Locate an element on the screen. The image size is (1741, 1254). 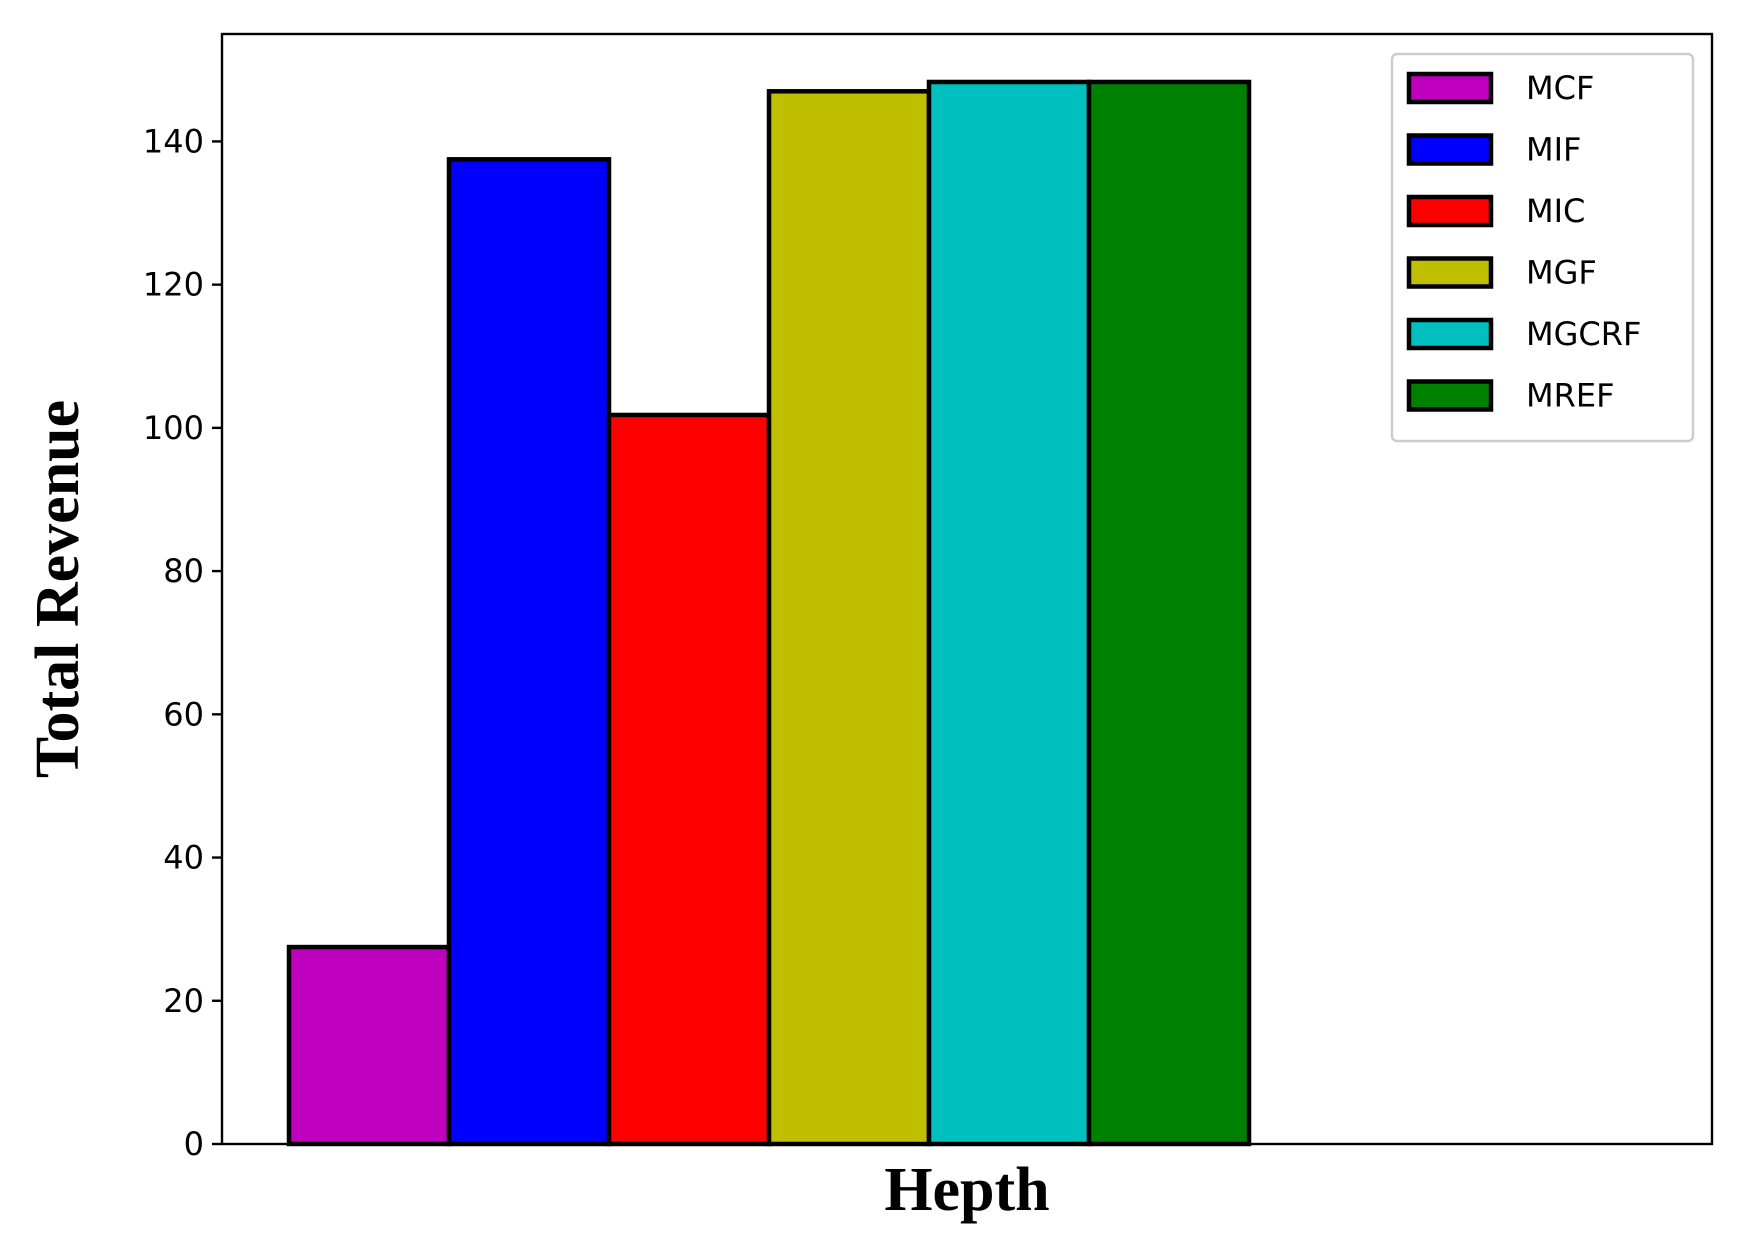
y-tick-label: 20 is located at coordinates (183, 1001).